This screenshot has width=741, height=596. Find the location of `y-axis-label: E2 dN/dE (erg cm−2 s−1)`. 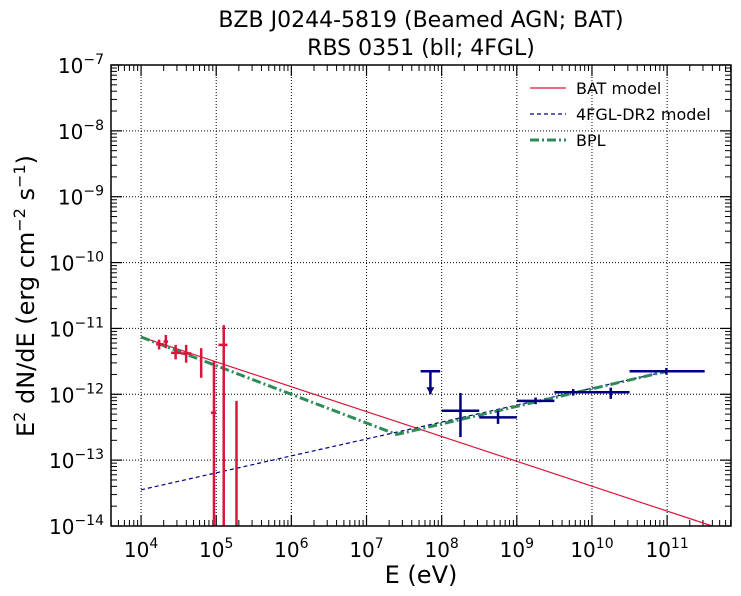

y-axis-label: E2 dN/dE (erg cm−2 s−1) is located at coordinates (25, 296).